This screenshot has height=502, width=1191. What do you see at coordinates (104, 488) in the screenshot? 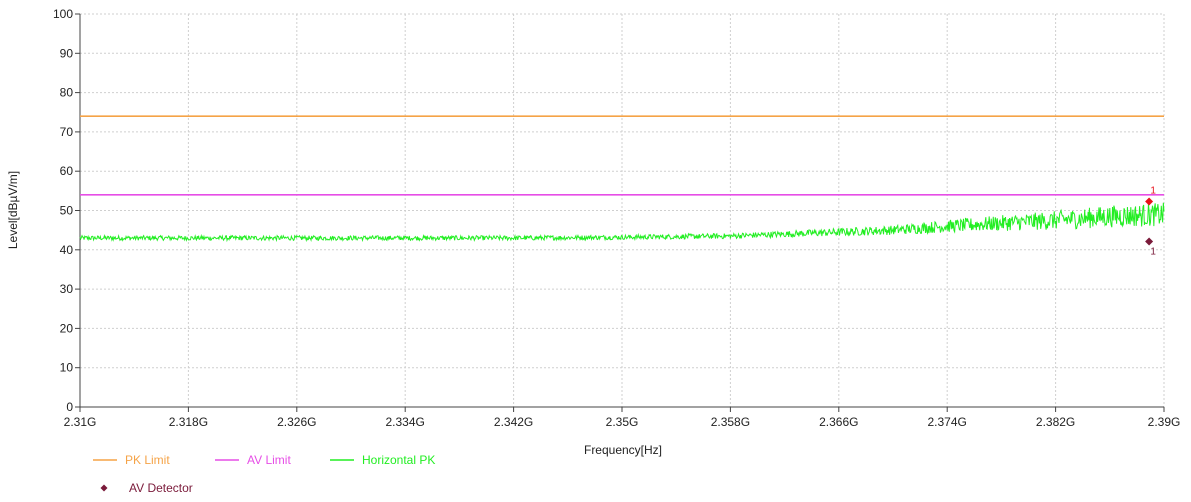
I see `legend-swatch-av-detector` at bounding box center [104, 488].